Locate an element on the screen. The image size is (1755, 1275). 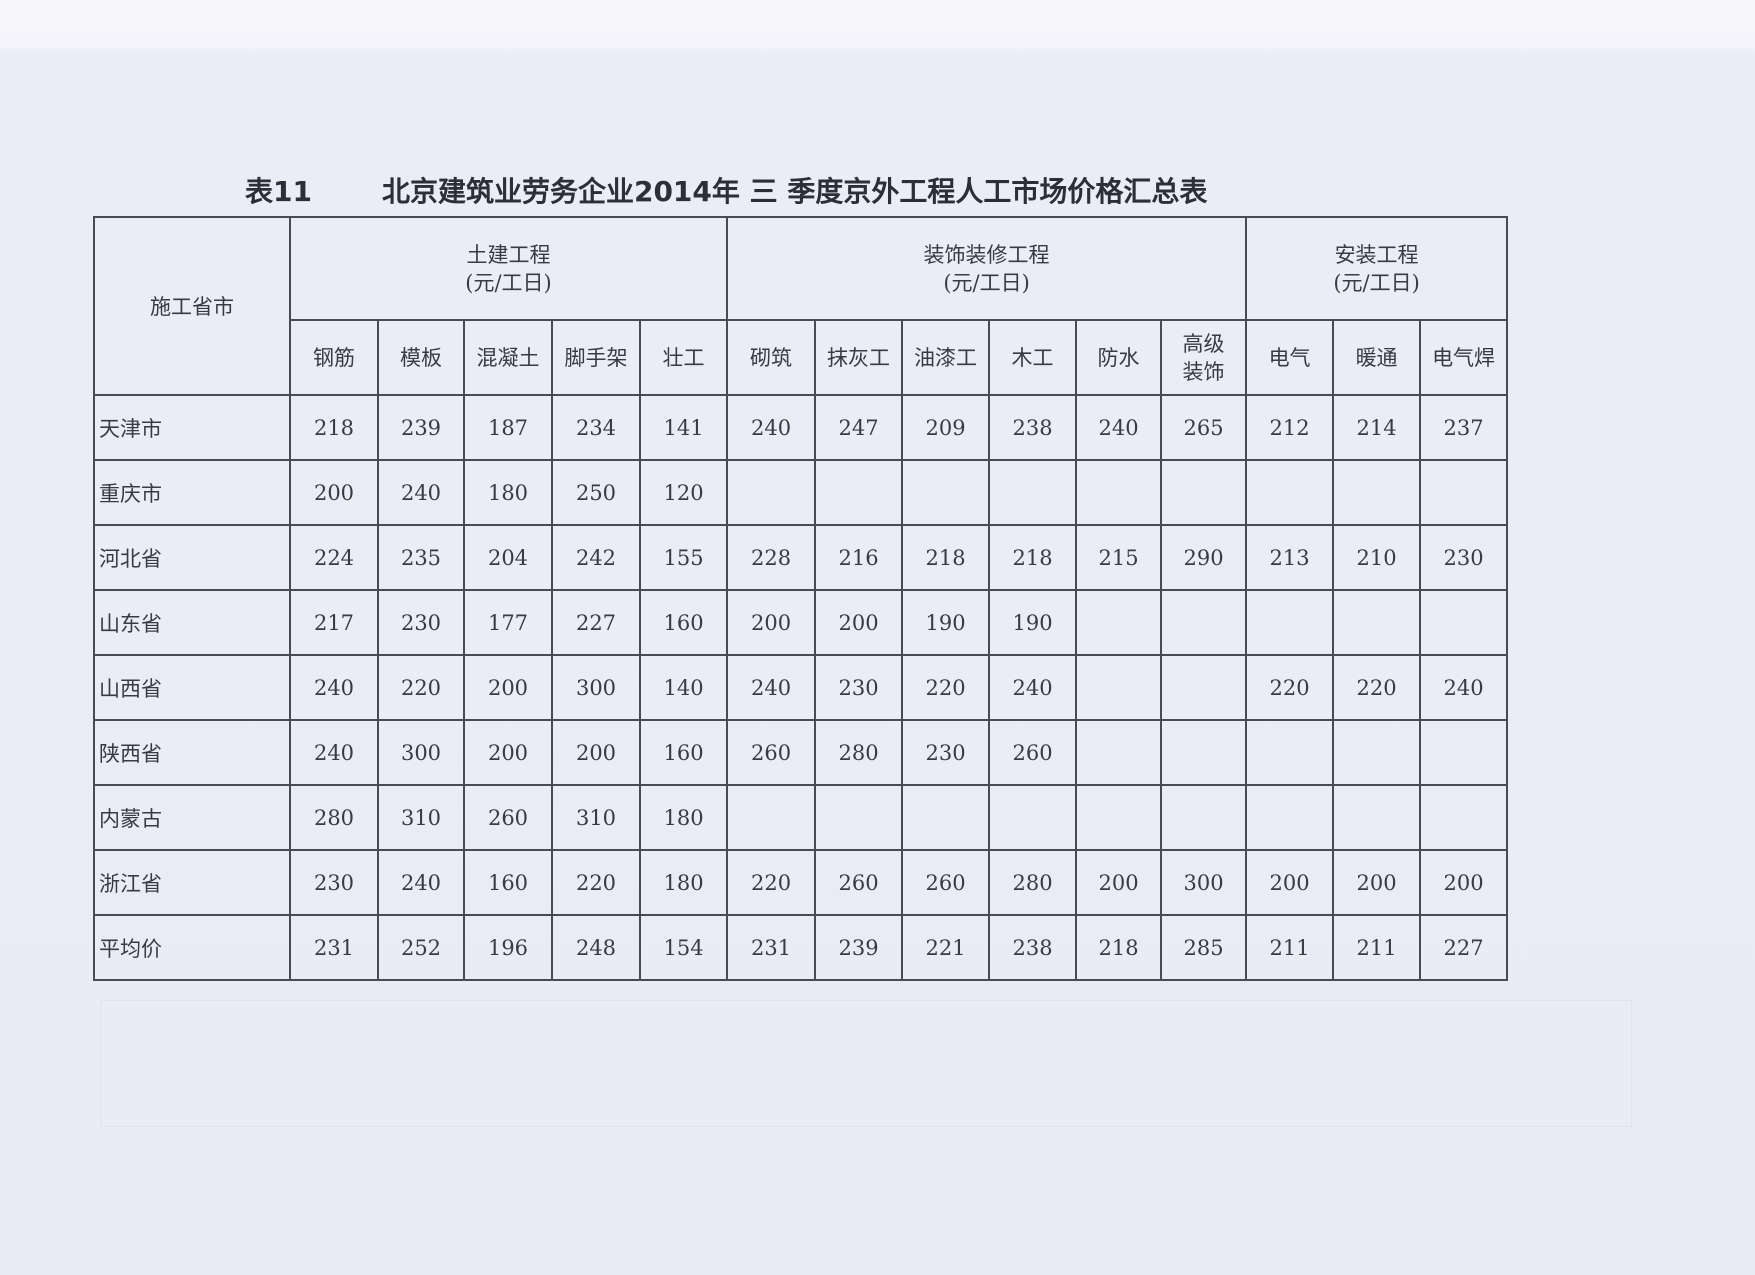
price-cell: 190 is located at coordinates (946, 622).